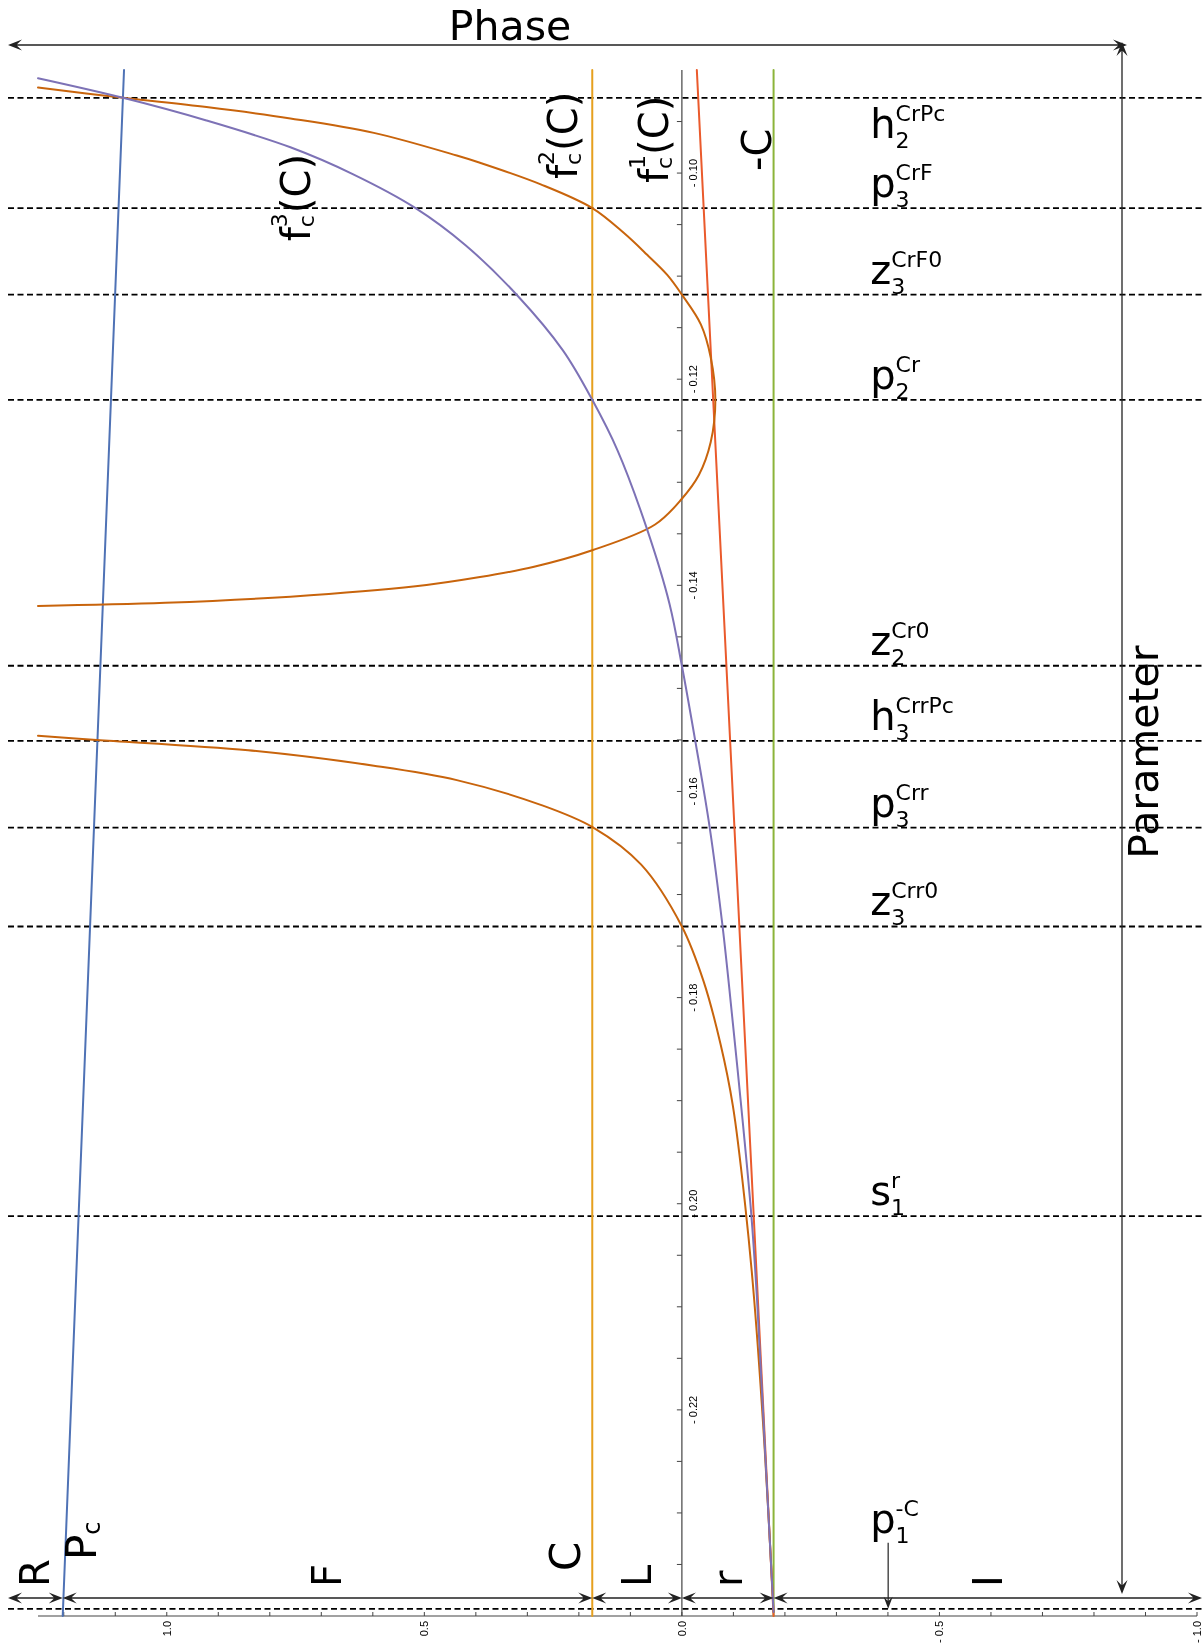 Image resolution: width=1202 pixels, height=1645 pixels. What do you see at coordinates (987, 1581) in the screenshot?
I see `annotation: I` at bounding box center [987, 1581].